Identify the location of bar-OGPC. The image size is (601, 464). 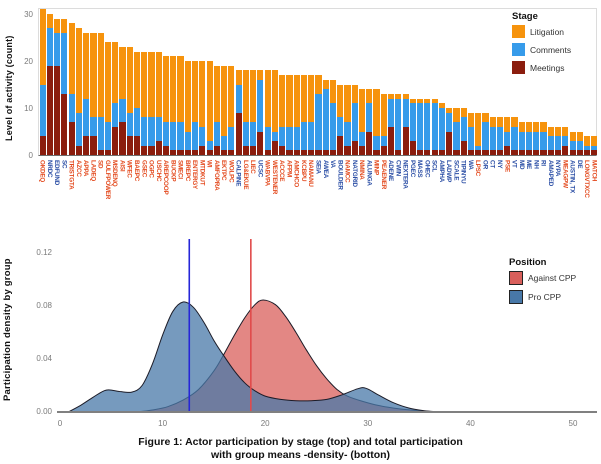
(151, 103).